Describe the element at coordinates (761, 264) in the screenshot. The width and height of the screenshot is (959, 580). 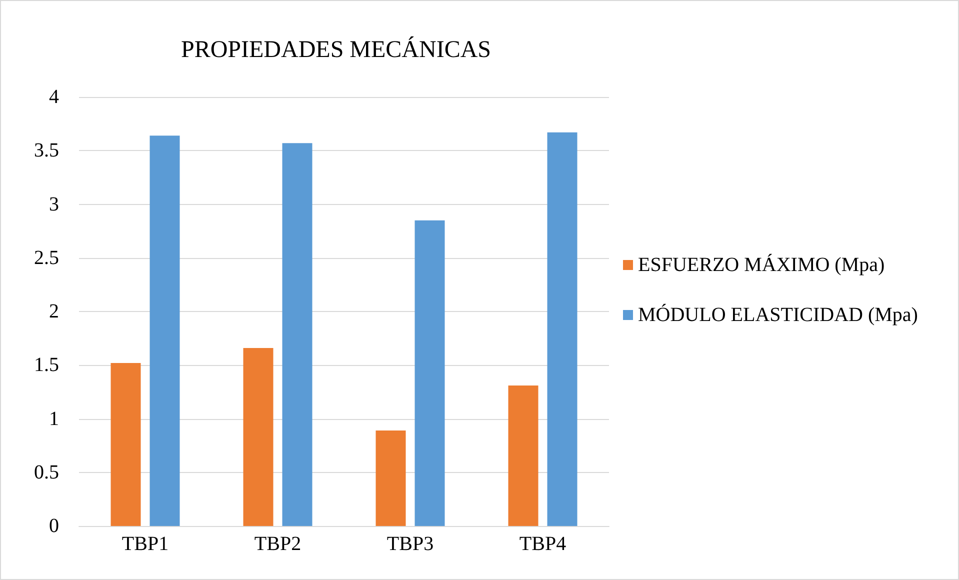
I see `legend-label: ESFUERZO MÁXIMO (Mpa)` at that location.